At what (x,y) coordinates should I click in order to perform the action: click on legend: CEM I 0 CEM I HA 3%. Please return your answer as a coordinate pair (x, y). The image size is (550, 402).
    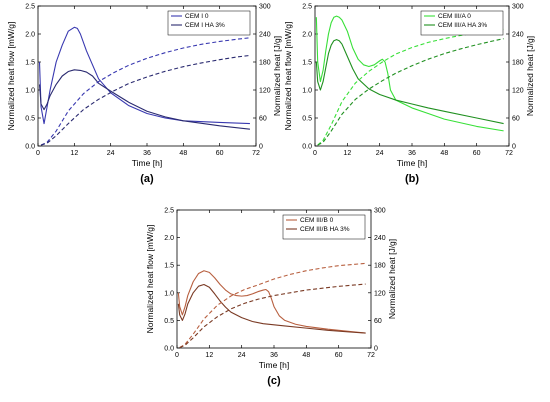
    Looking at the image, I should click on (209, 23).